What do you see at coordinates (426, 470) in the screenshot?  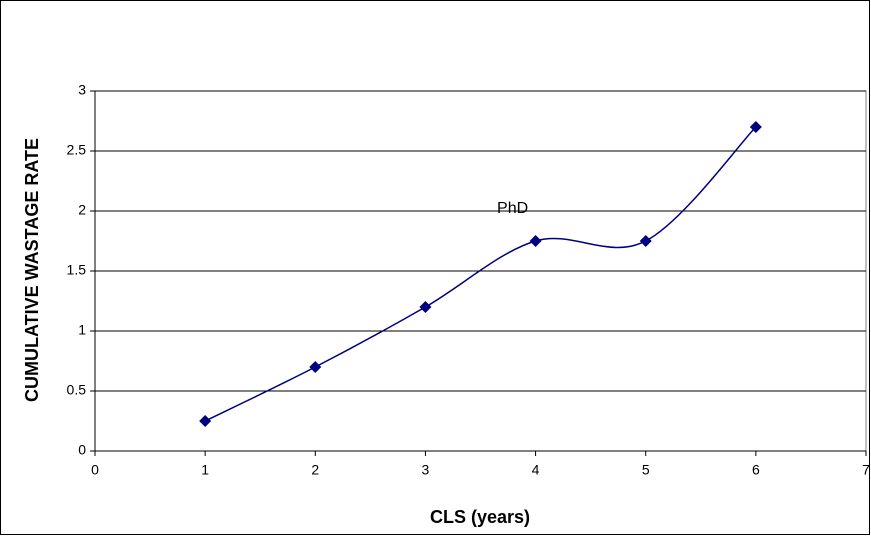 I see `x-tick-label: 3` at bounding box center [426, 470].